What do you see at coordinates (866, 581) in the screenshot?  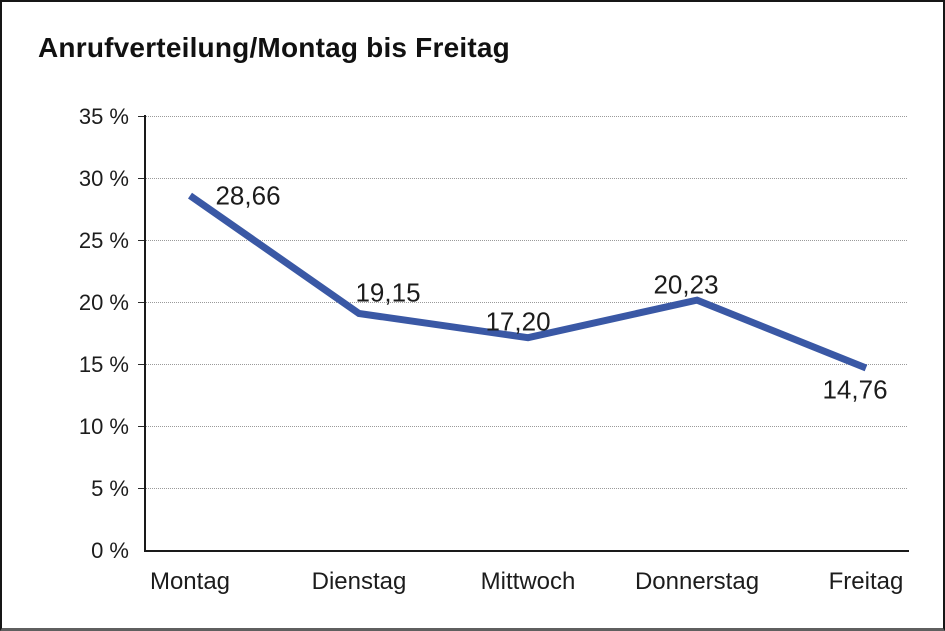 I see `x-axis-label-freitag: Freitag` at bounding box center [866, 581].